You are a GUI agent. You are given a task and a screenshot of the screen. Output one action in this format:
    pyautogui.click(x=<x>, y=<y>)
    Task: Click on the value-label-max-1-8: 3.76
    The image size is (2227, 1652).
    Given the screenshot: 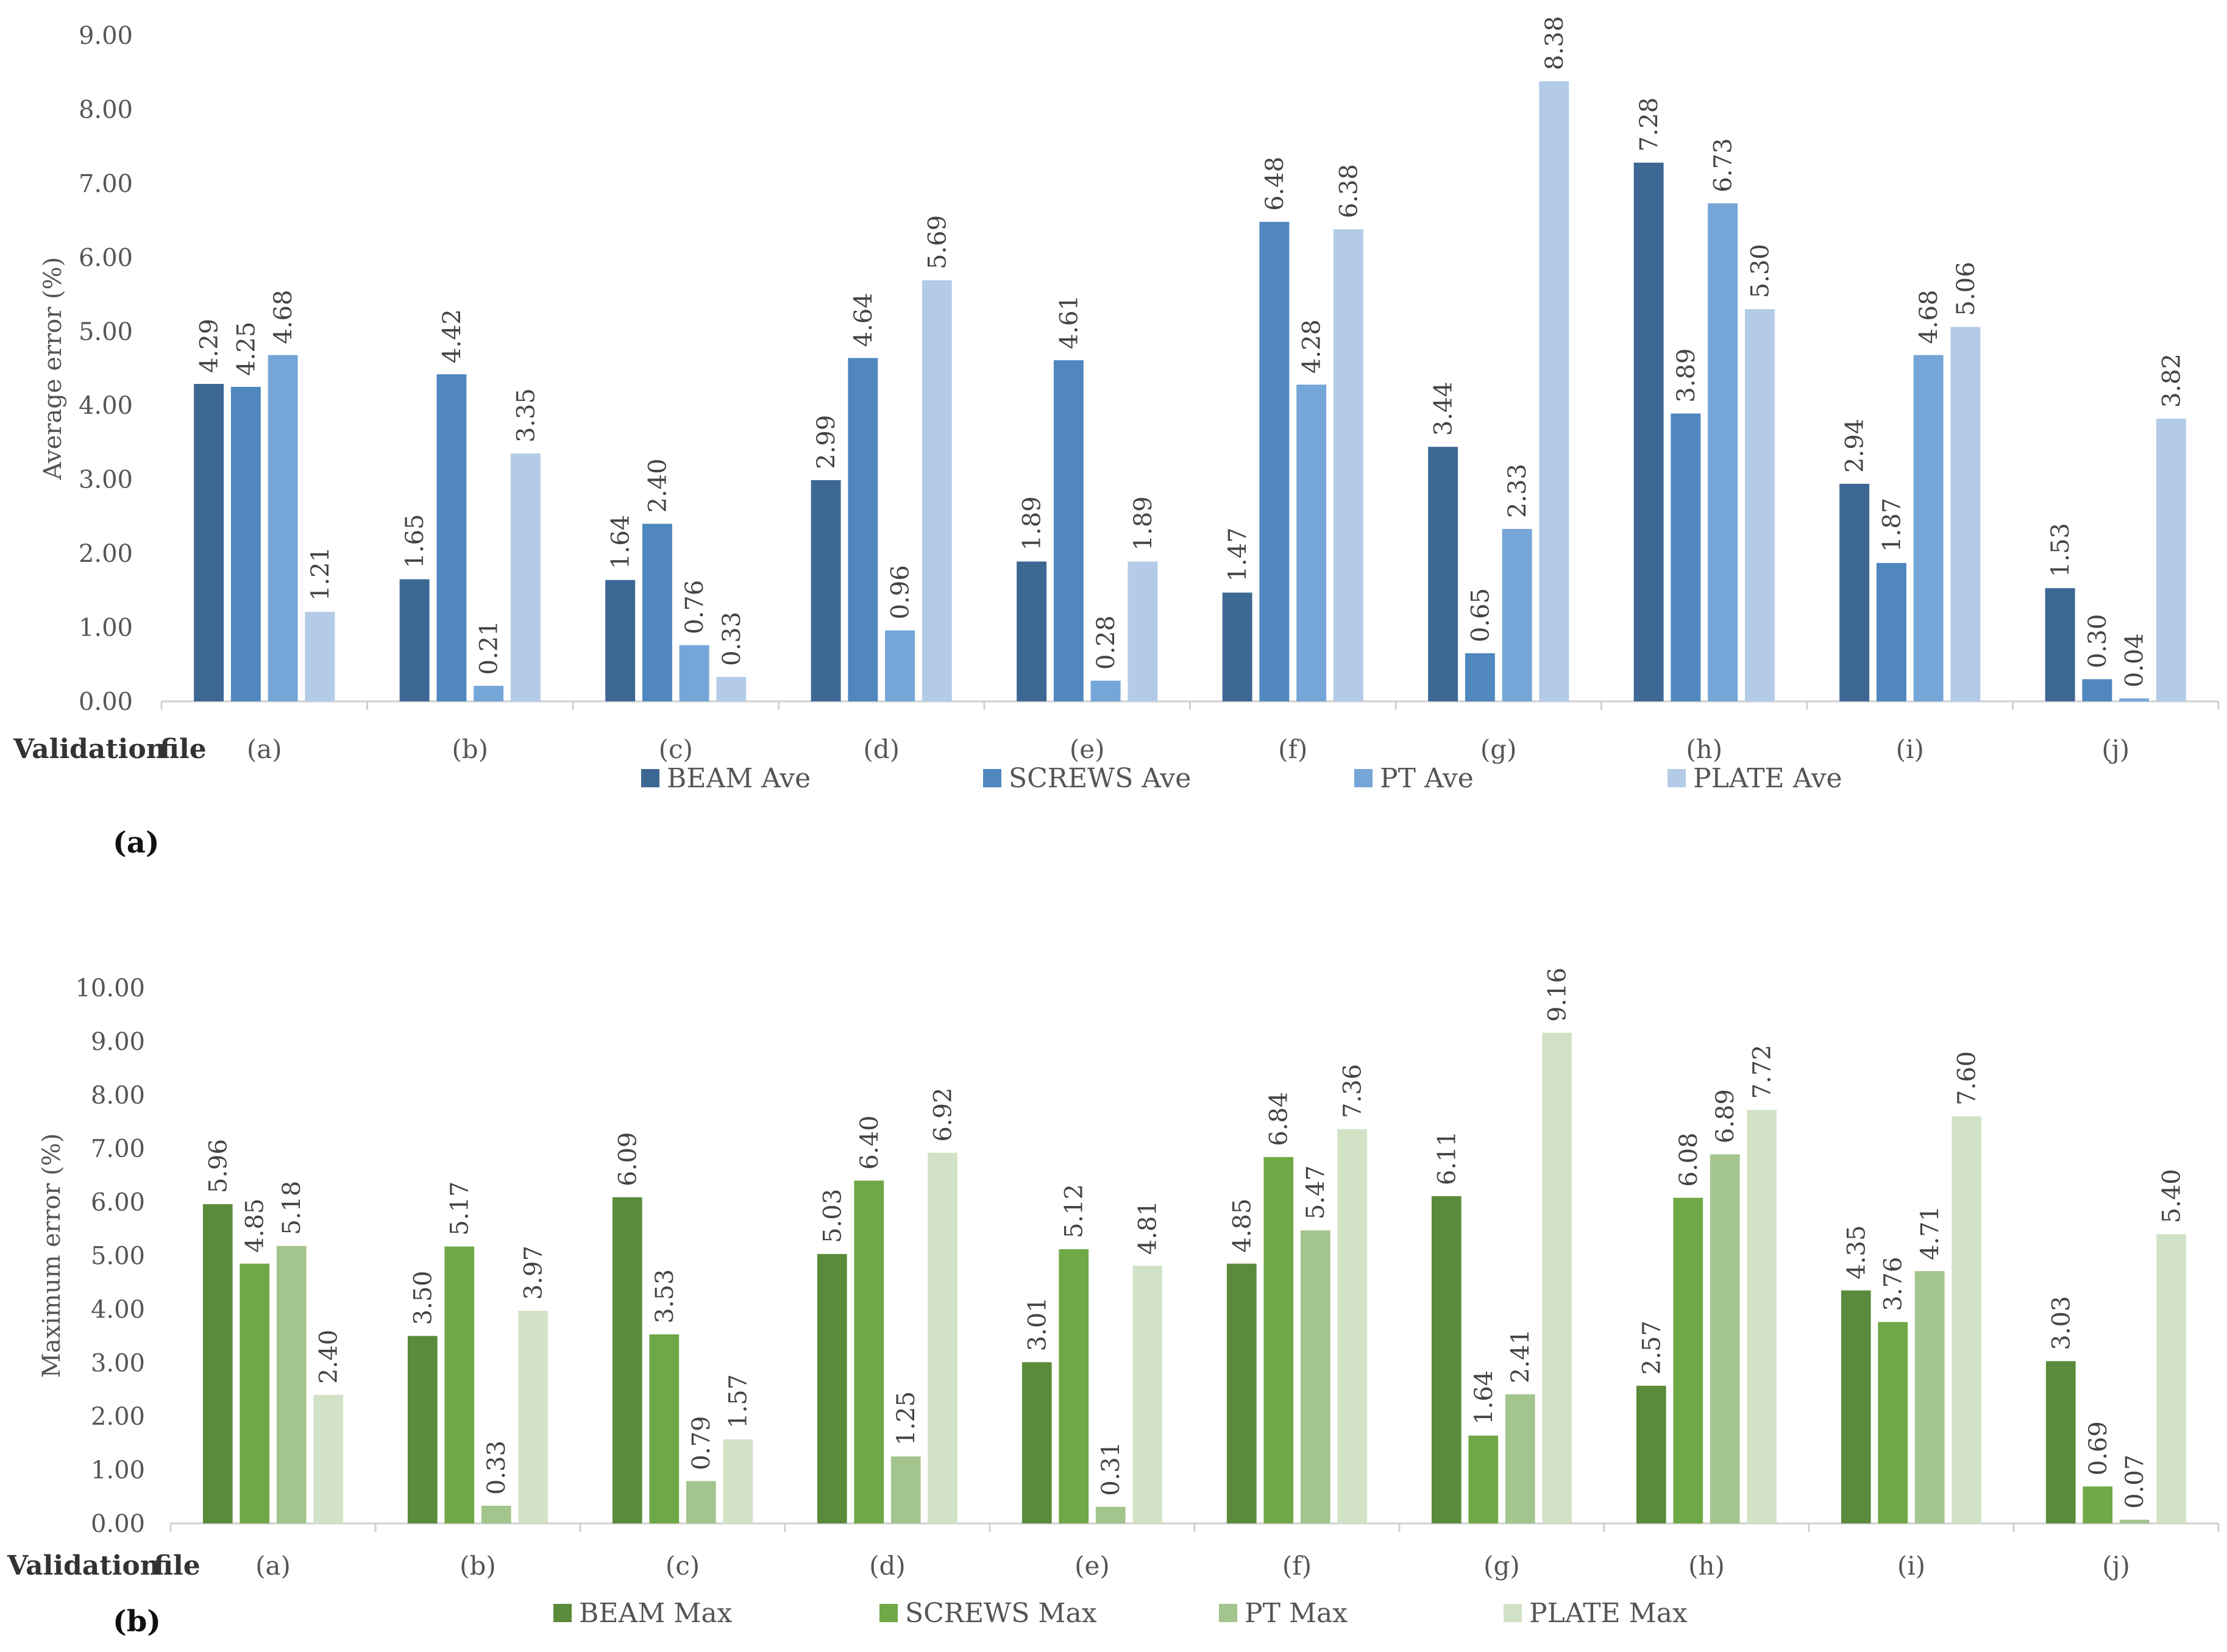 What is the action you would take?
    pyautogui.click(x=1894, y=1284)
    